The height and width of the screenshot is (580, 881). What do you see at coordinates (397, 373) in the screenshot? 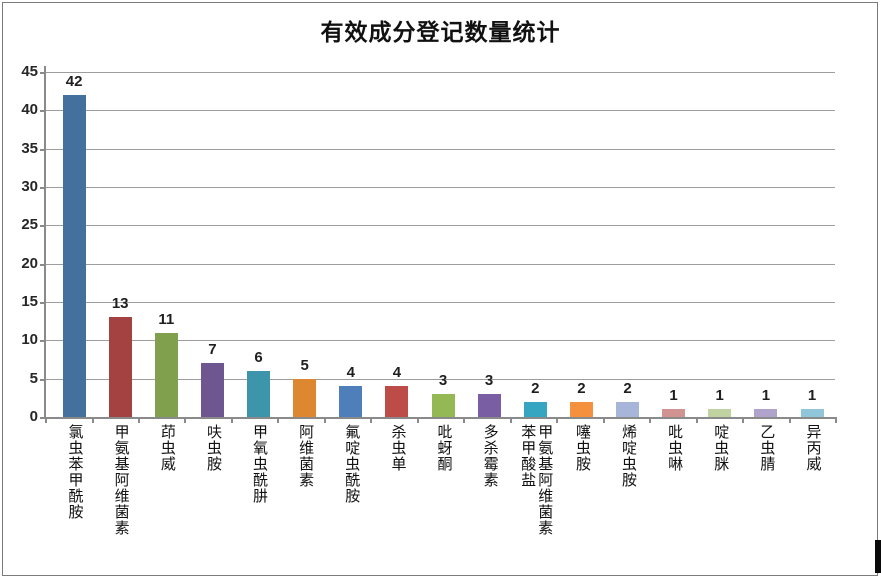
I see `value-label-杀虫单: 4` at bounding box center [397, 373].